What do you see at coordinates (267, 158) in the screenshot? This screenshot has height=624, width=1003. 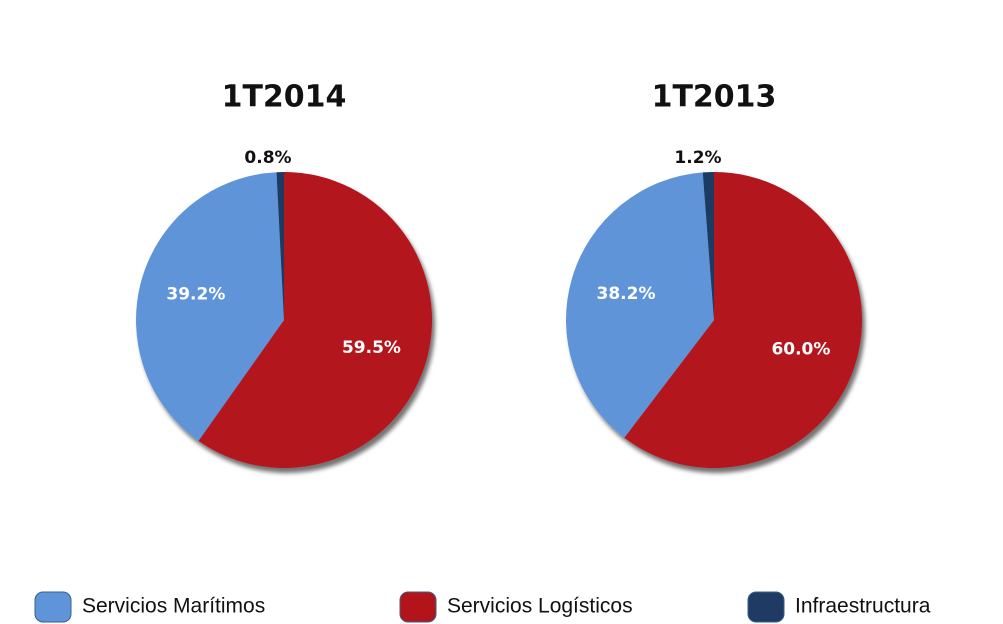 I see `data-label: 0.8%` at bounding box center [267, 158].